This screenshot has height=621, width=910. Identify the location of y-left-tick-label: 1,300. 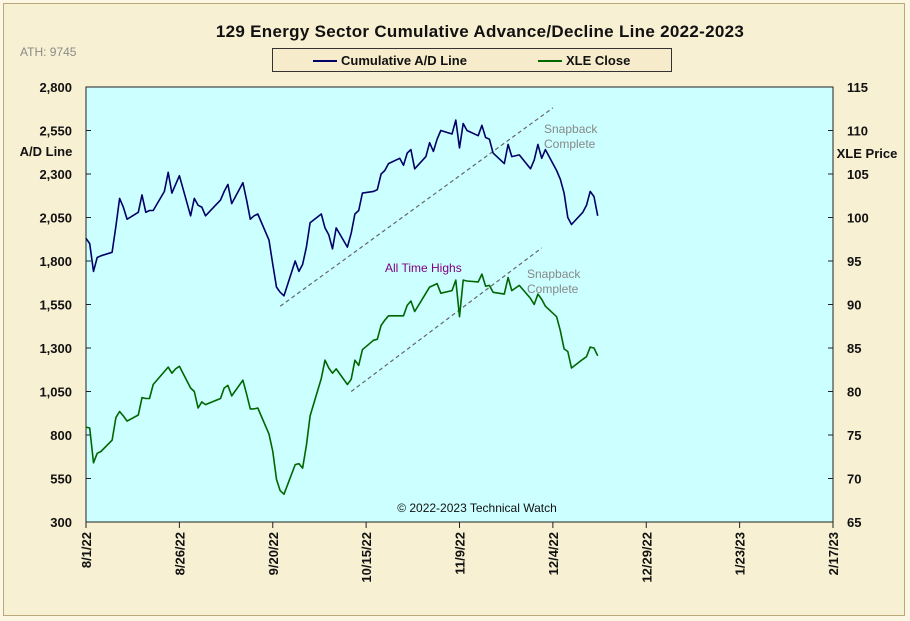
(55, 348).